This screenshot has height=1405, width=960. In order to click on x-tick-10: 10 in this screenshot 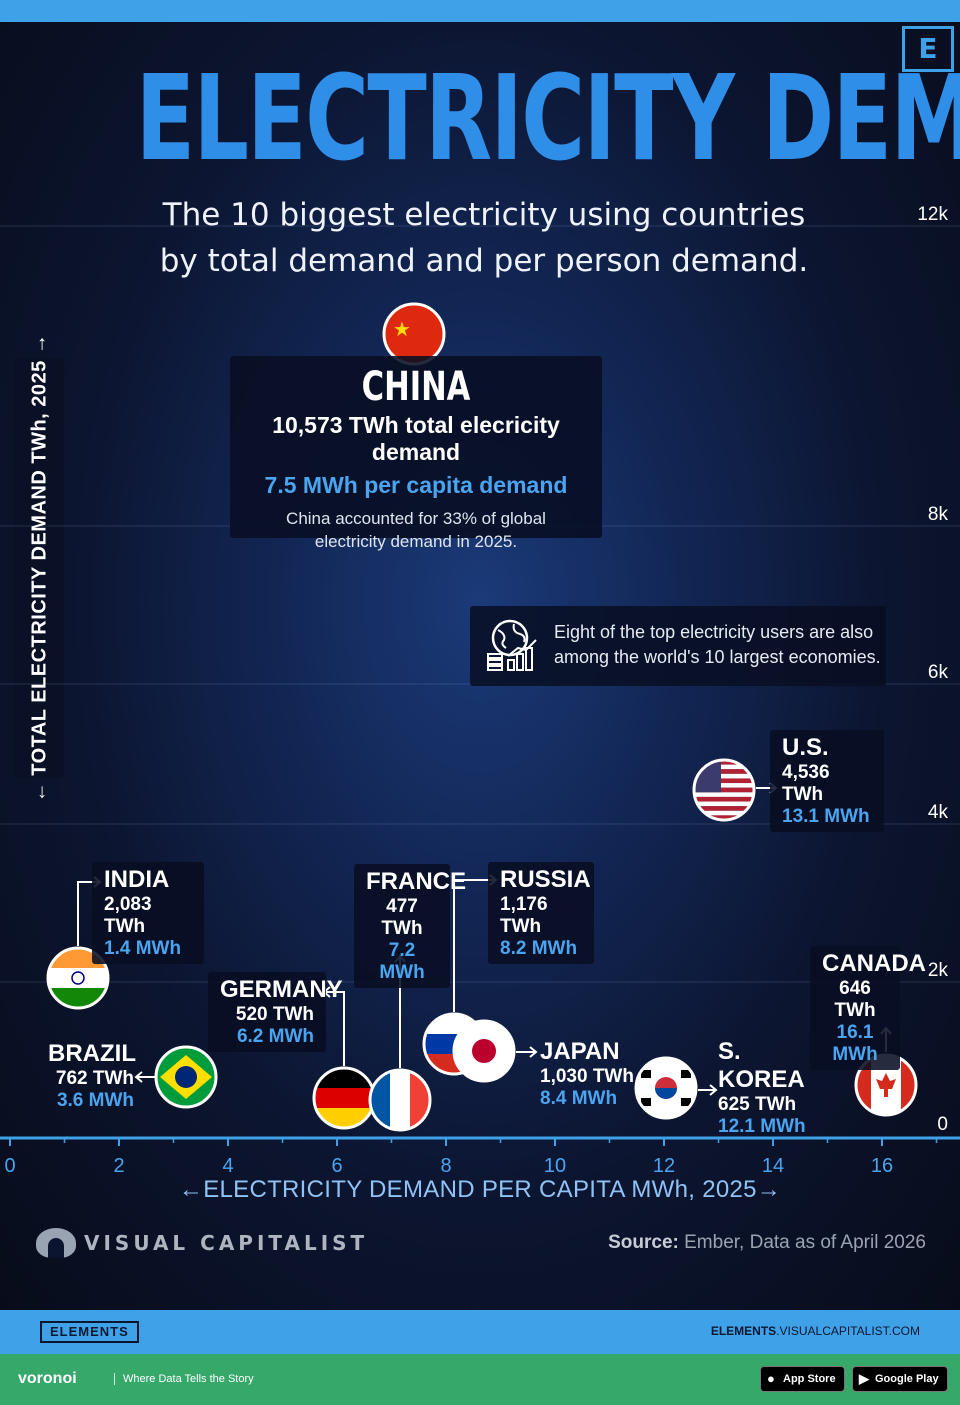, I will do `click(555, 1166)`.